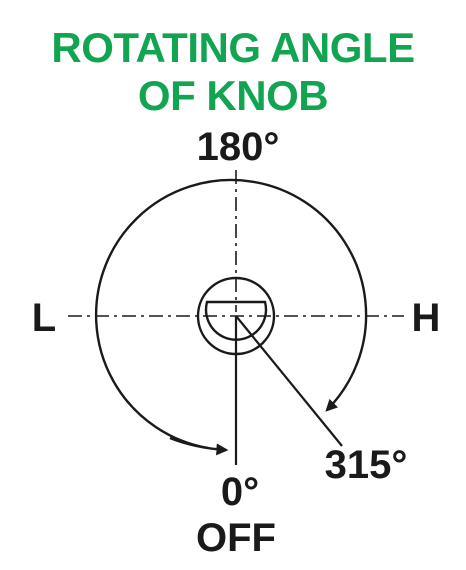 The height and width of the screenshot is (570, 466). What do you see at coordinates (366, 465) in the screenshot?
I see `label-315-degrees: 315°` at bounding box center [366, 465].